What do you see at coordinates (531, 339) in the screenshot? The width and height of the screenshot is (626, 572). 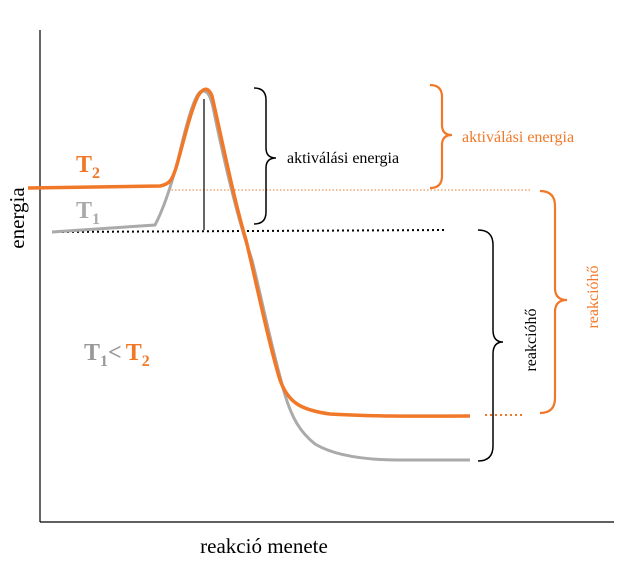 I see `reaction-heat-label-black: reakcióhő` at bounding box center [531, 339].